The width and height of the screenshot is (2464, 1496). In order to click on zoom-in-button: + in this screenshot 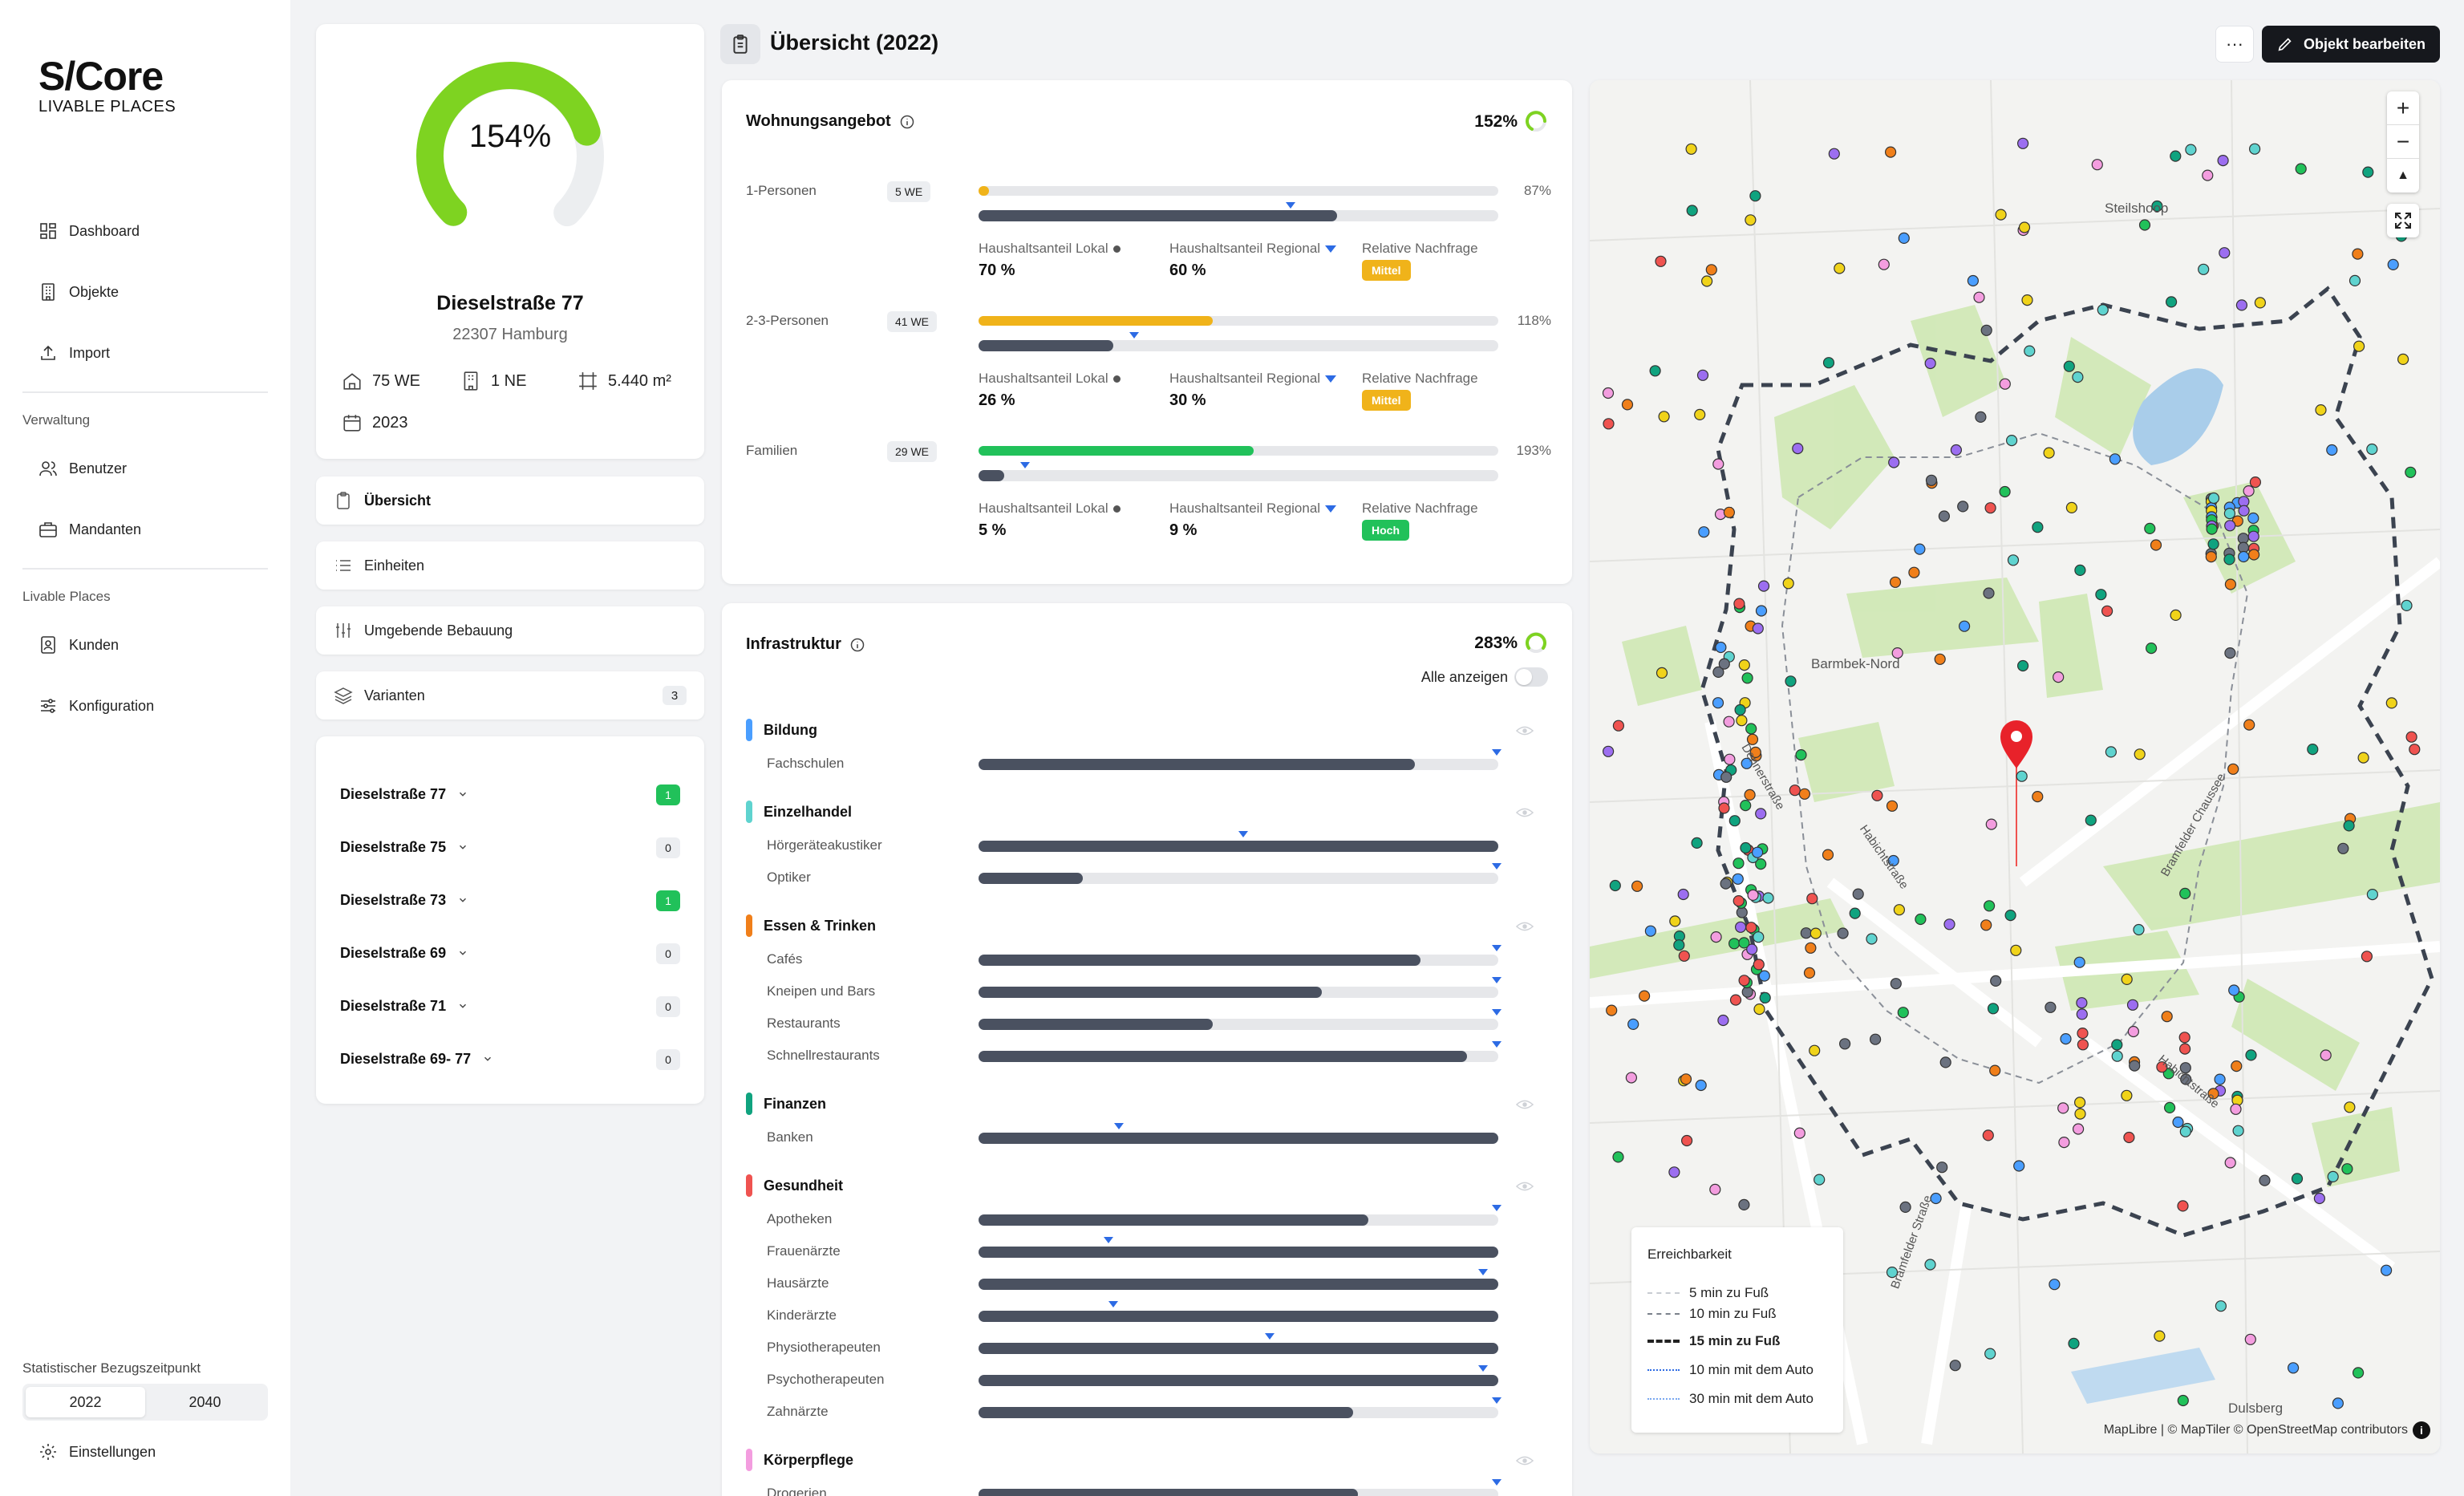, I will do `click(2403, 108)`.